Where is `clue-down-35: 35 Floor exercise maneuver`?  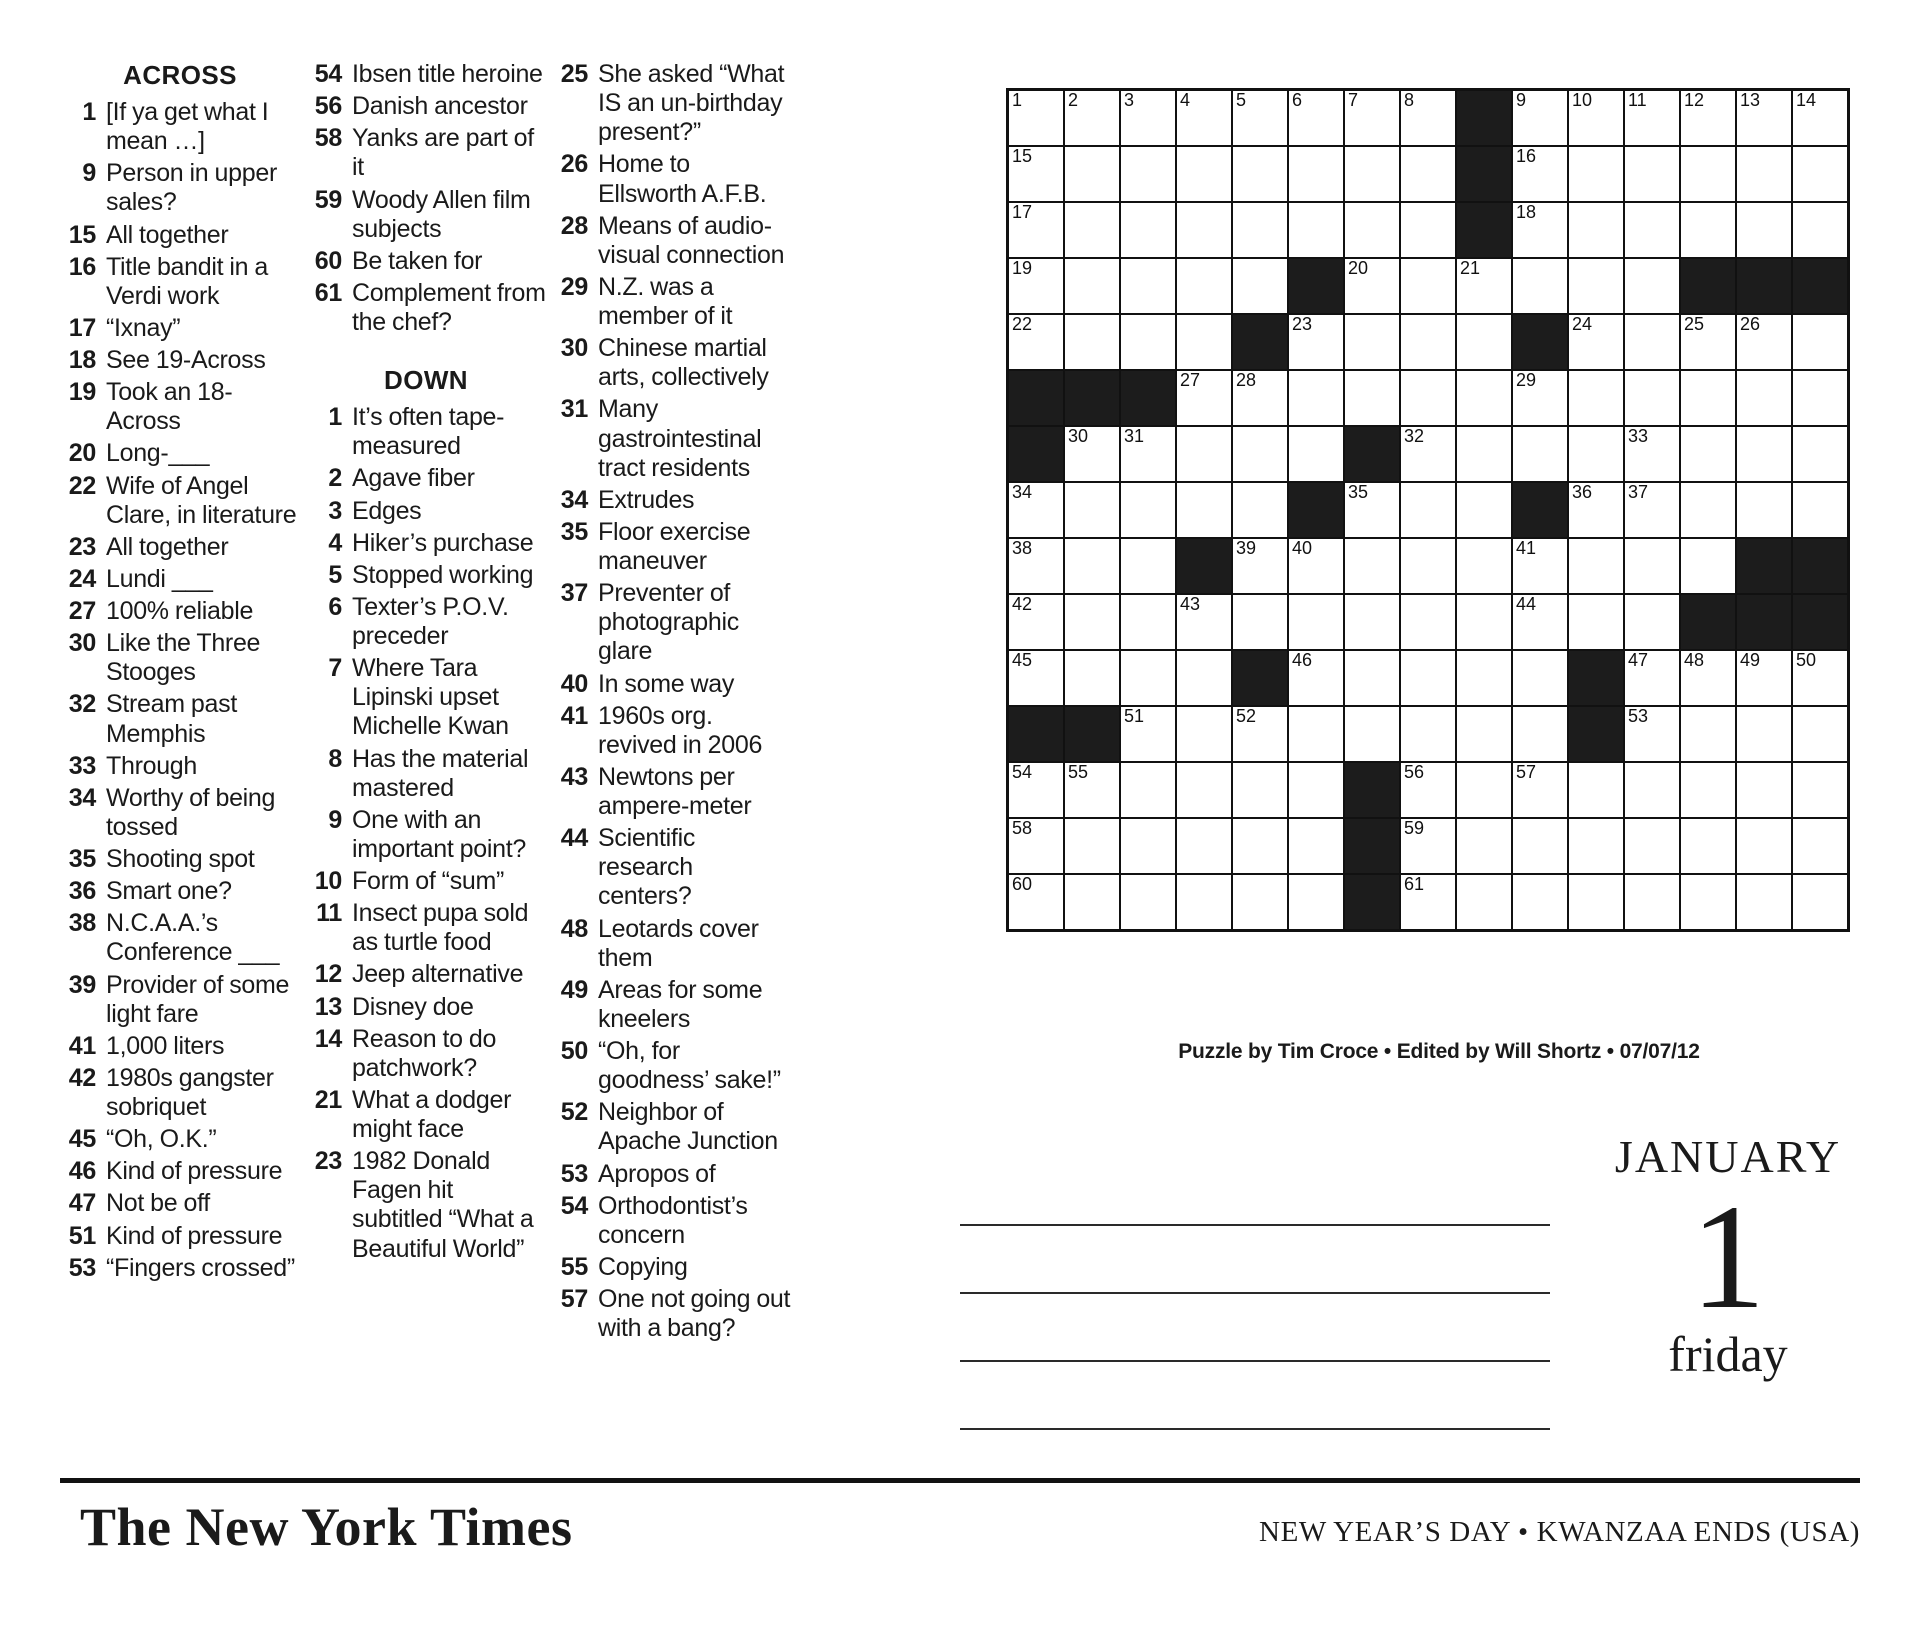 clue-down-35: 35 Floor exercise maneuver is located at coordinates (672, 547).